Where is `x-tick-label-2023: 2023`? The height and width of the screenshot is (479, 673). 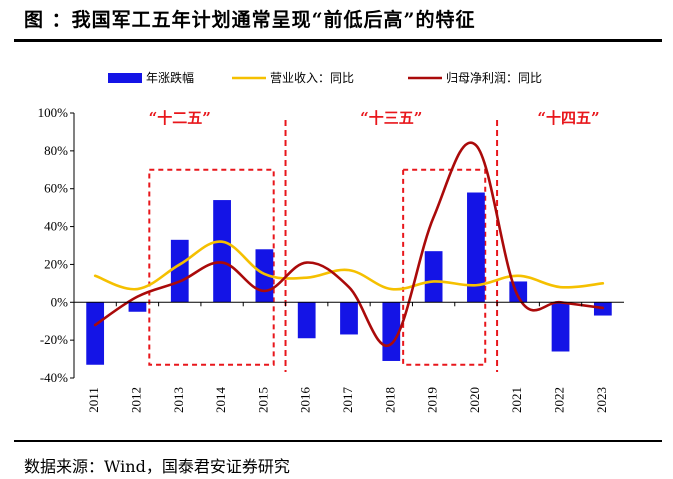 x-tick-label-2023: 2023 is located at coordinates (601, 400).